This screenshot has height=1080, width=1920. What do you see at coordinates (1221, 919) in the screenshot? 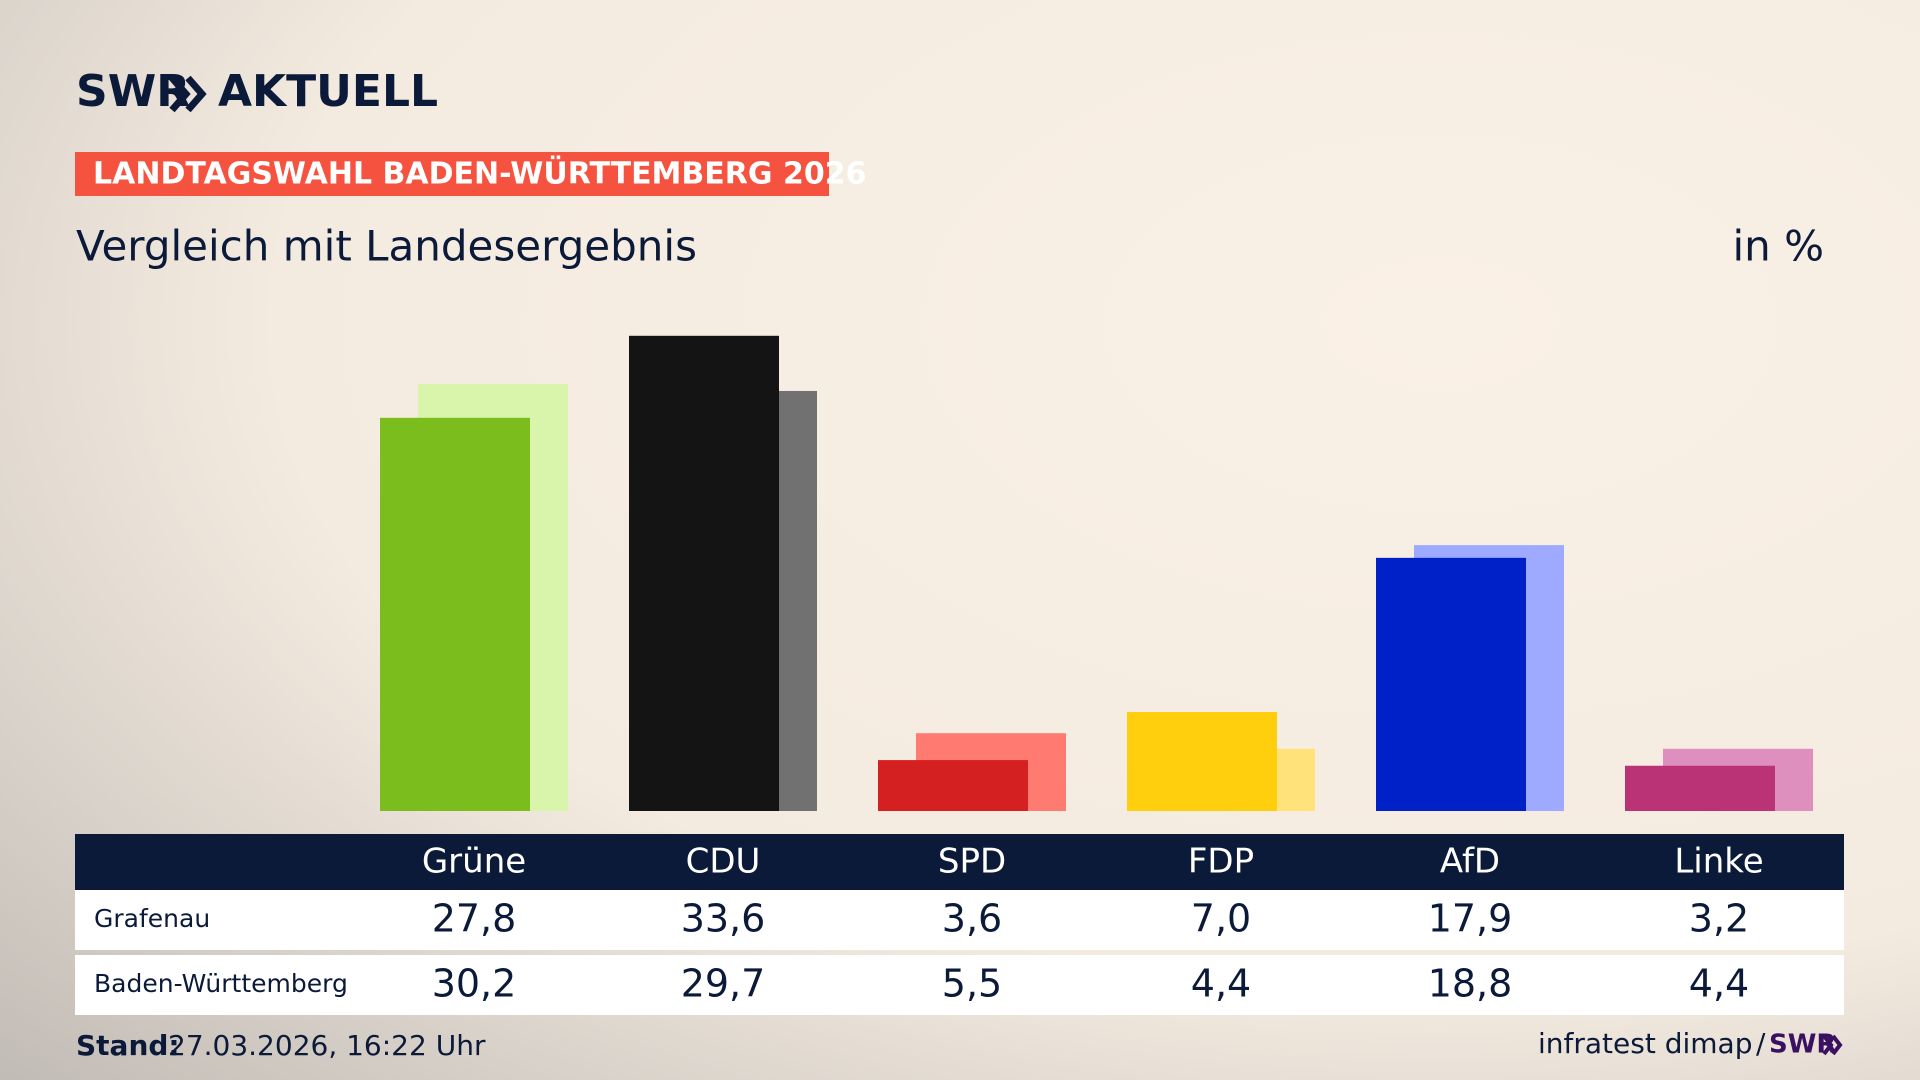
I see `value-label: 7,0` at bounding box center [1221, 919].